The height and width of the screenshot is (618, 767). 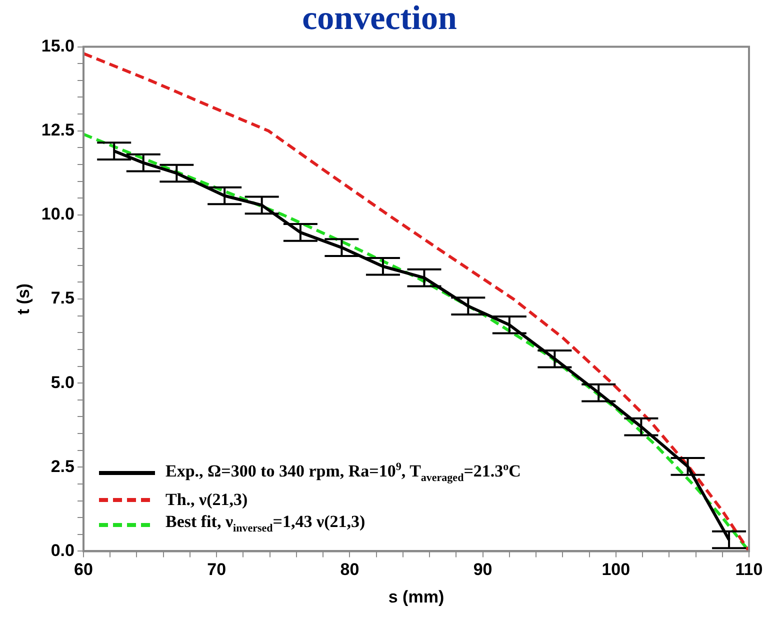 What do you see at coordinates (380, 19) in the screenshot?
I see `chart-title: convection` at bounding box center [380, 19].